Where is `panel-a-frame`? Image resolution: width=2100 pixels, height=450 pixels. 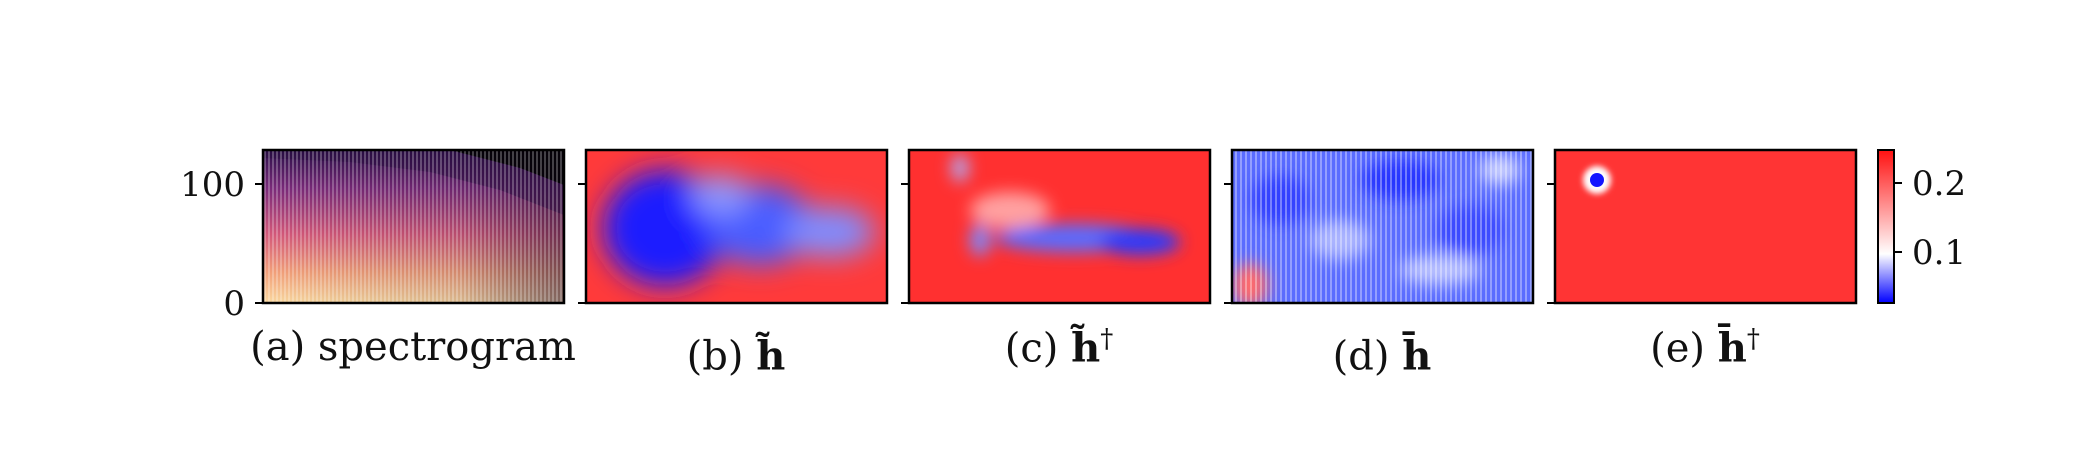
panel-a-frame is located at coordinates (413, 226).